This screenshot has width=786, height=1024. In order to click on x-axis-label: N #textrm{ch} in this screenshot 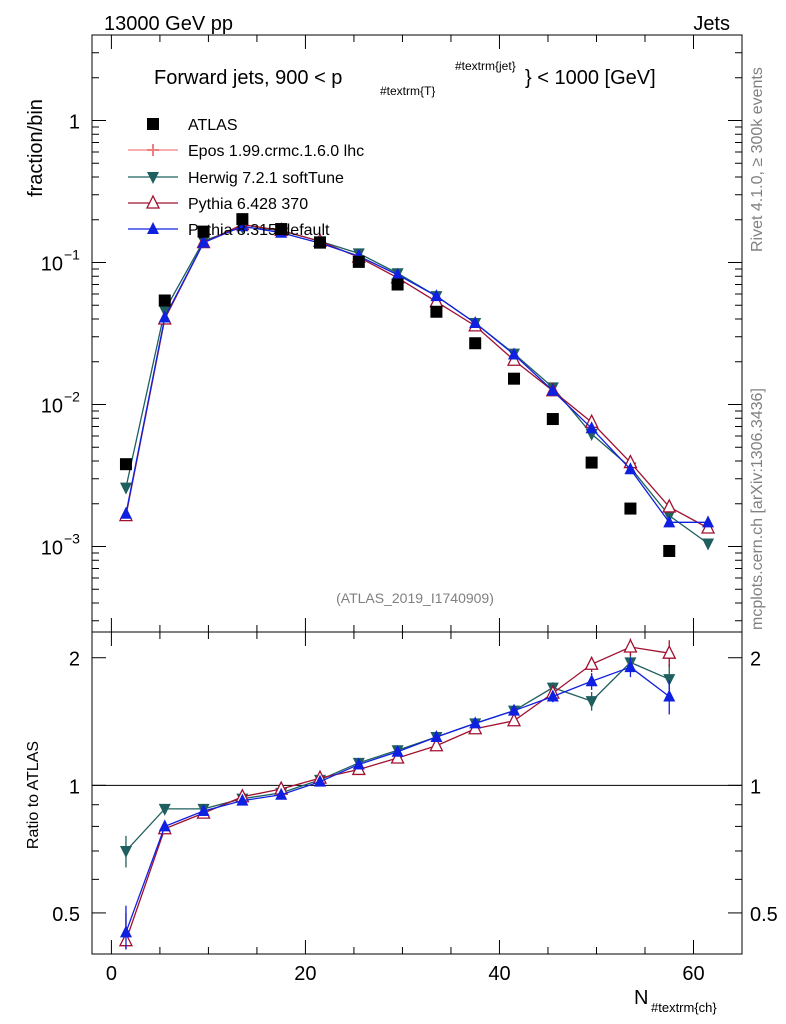, I will do `click(675, 1001)`.